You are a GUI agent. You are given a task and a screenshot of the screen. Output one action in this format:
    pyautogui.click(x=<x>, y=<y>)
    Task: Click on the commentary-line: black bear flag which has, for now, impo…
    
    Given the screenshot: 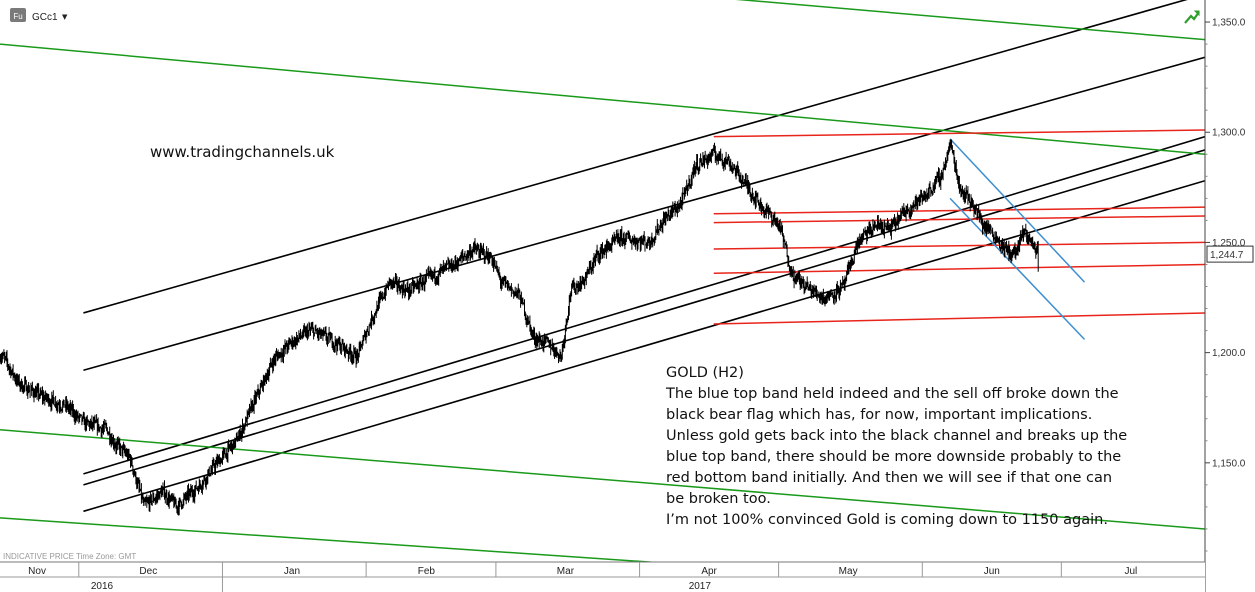 What is the action you would take?
    pyautogui.click(x=879, y=415)
    